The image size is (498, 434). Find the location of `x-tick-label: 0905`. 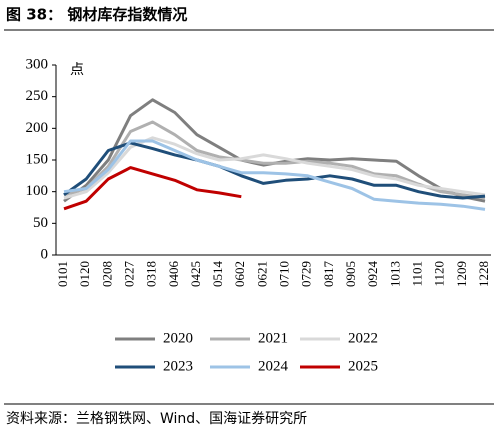

x-tick-label: 0905 is located at coordinates (350, 274).